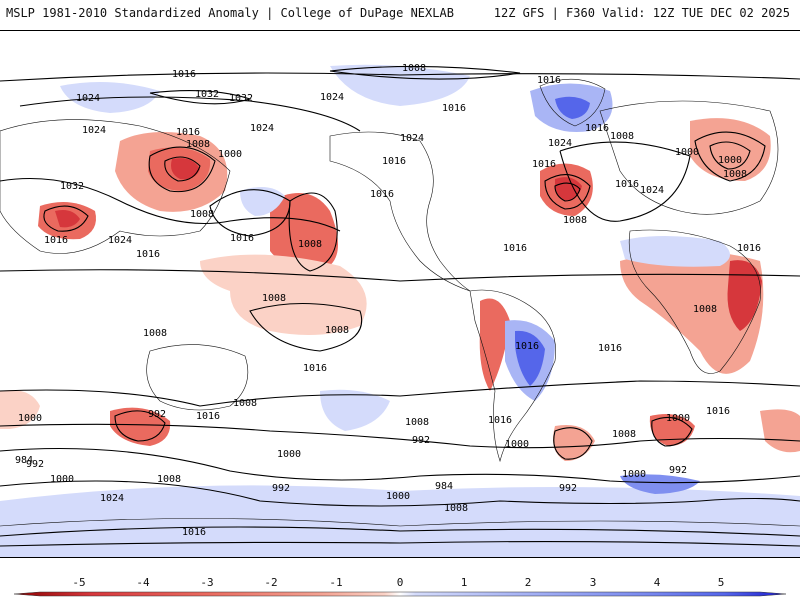  I want to click on isobar-1016-atlantic, so click(625, 181).